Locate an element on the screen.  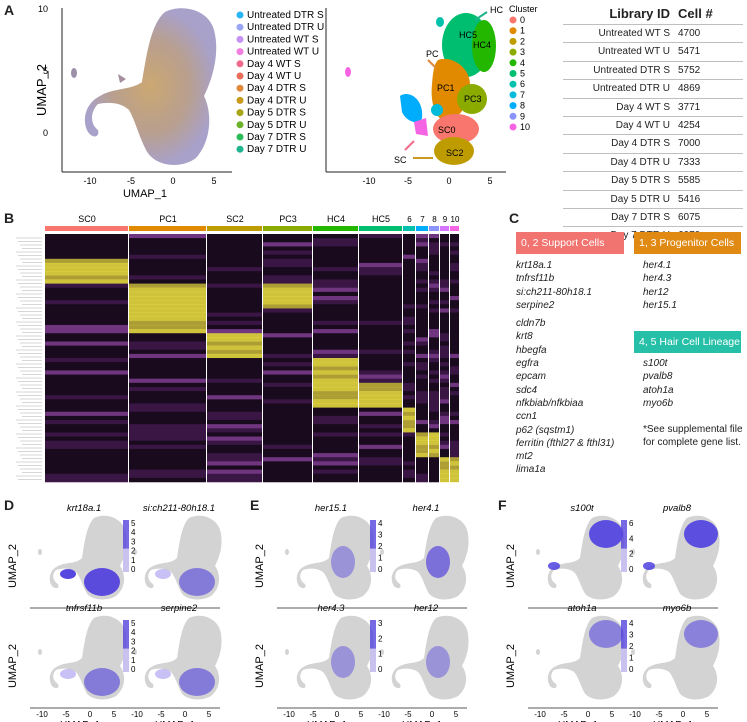
cell-count-header: Cell # is located at coordinates (695, 13).